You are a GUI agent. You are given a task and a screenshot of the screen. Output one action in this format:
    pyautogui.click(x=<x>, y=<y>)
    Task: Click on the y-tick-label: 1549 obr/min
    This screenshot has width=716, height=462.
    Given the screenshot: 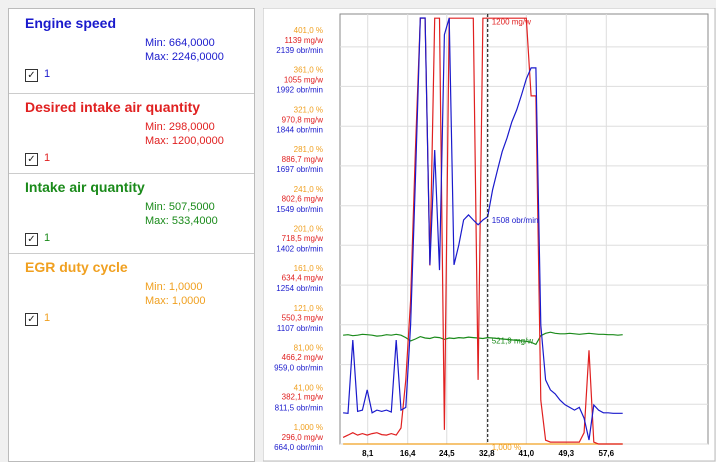 What is the action you would take?
    pyautogui.click(x=299, y=209)
    